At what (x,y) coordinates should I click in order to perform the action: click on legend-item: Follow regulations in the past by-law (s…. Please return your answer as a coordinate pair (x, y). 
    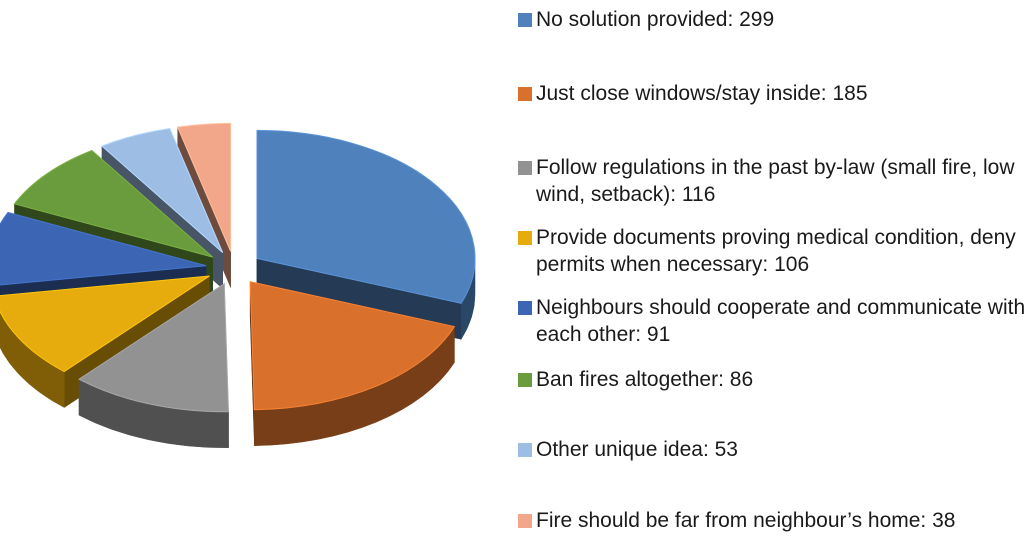
    Looking at the image, I should click on (774, 181).